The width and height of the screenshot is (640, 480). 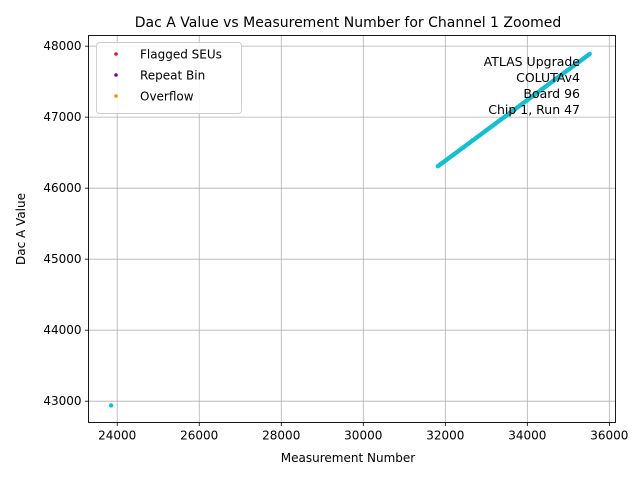 What do you see at coordinates (117, 436) in the screenshot?
I see `x-tick-label: 24000` at bounding box center [117, 436].